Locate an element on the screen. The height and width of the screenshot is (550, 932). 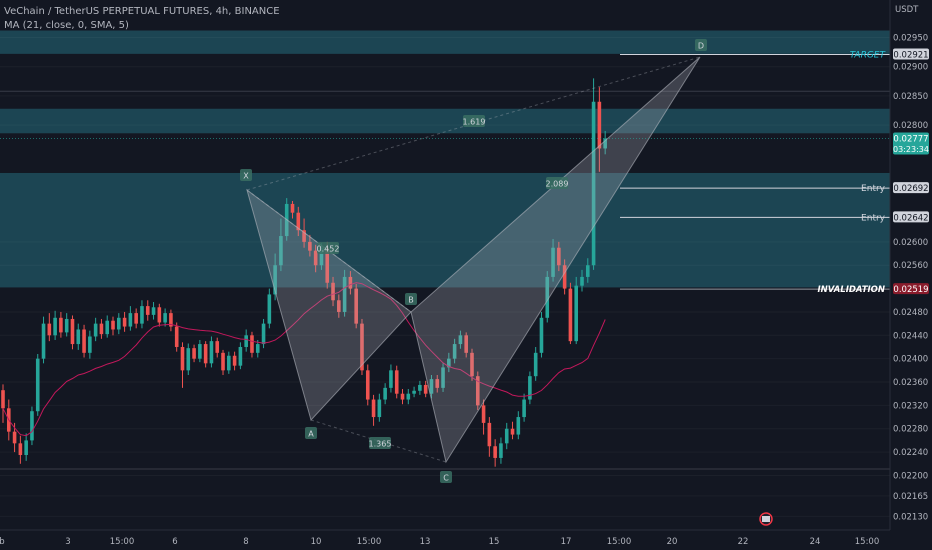
ratio-ac: 1.365 is located at coordinates (380, 444).